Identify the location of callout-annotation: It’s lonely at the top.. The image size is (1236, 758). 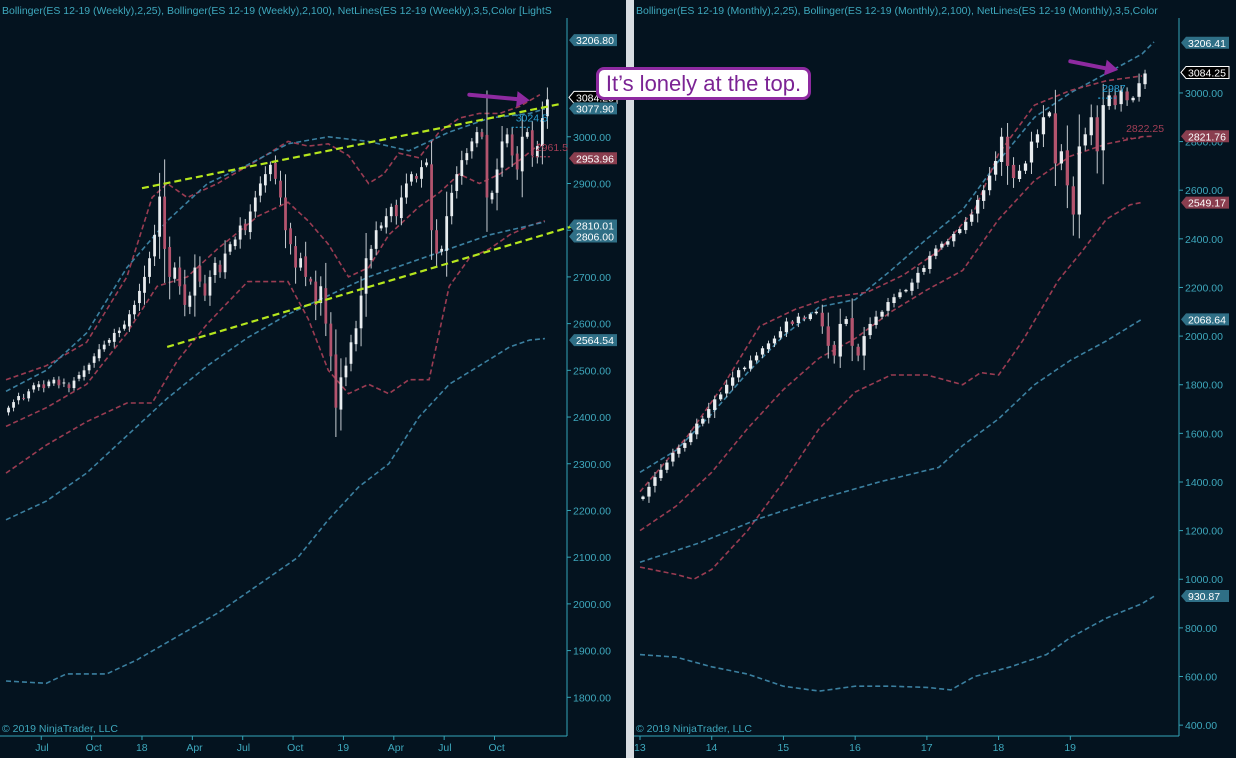
(703, 83).